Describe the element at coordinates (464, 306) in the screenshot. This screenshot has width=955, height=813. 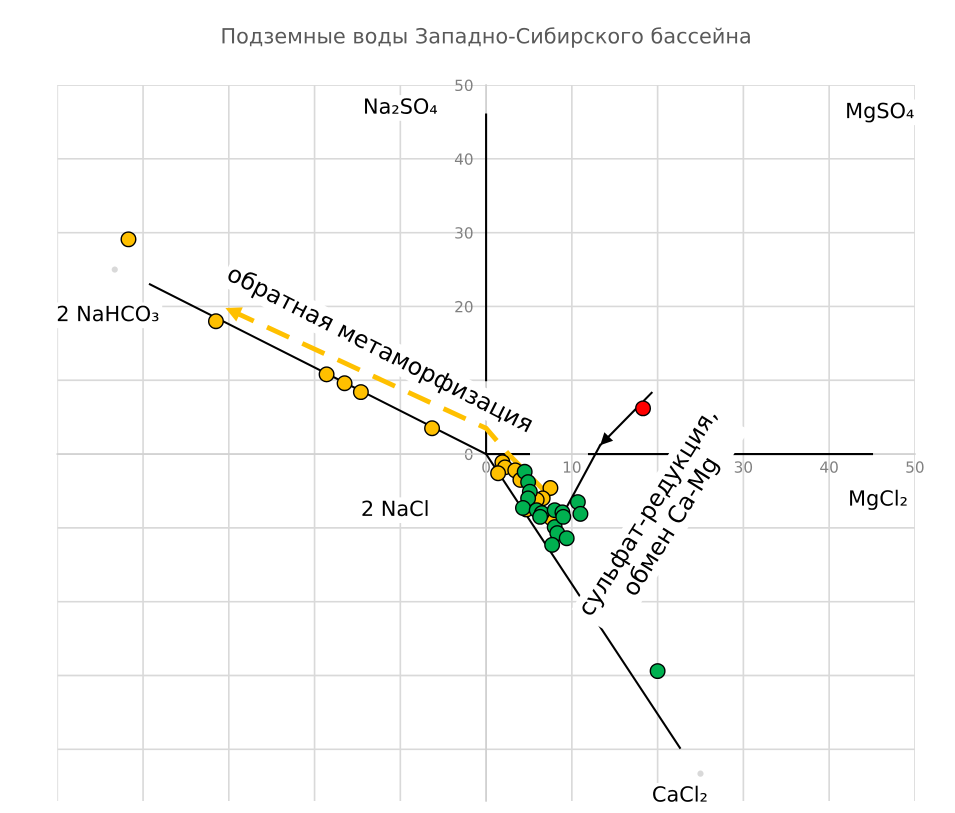
I see `y-tick-label: 20` at that location.